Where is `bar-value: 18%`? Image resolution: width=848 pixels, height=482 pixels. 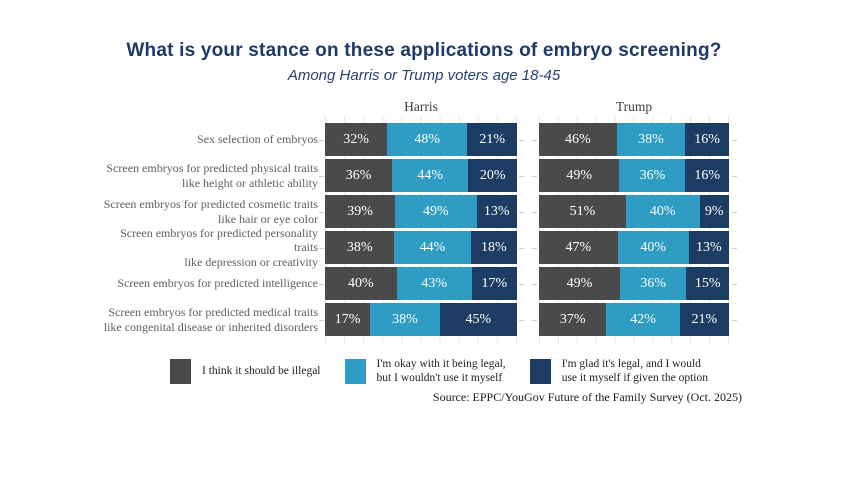 bar-value: 18% is located at coordinates (493, 247).